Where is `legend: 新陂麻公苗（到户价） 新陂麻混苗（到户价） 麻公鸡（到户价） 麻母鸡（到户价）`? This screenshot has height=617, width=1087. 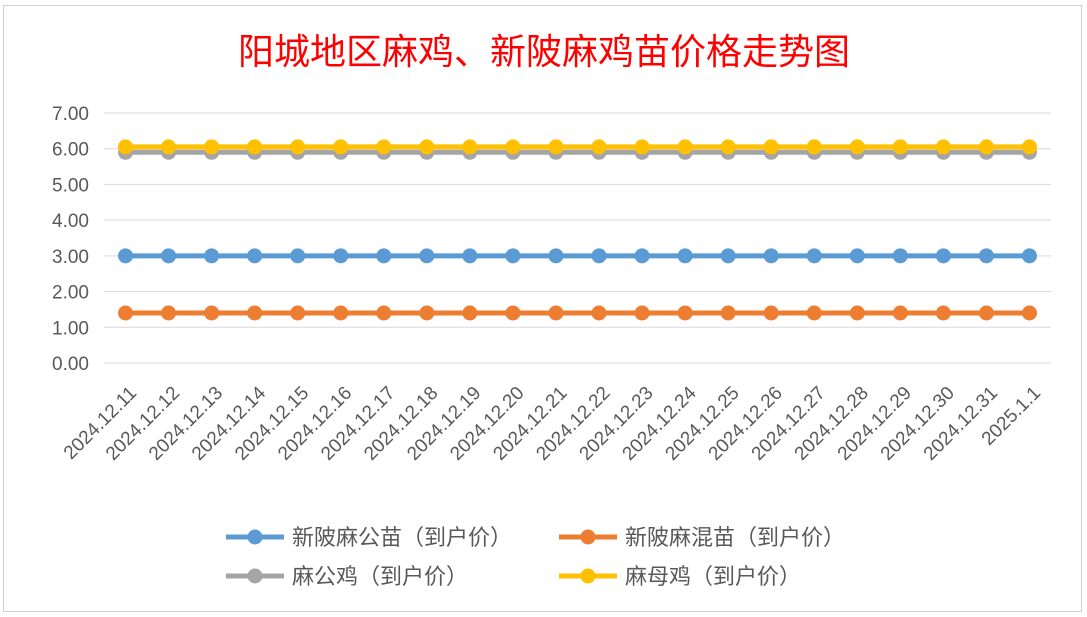 legend: 新陂麻公苗（到户价） 新陂麻混苗（到户价） 麻公鸡（到户价） 麻母鸡（到户价） is located at coordinates (535, 558).